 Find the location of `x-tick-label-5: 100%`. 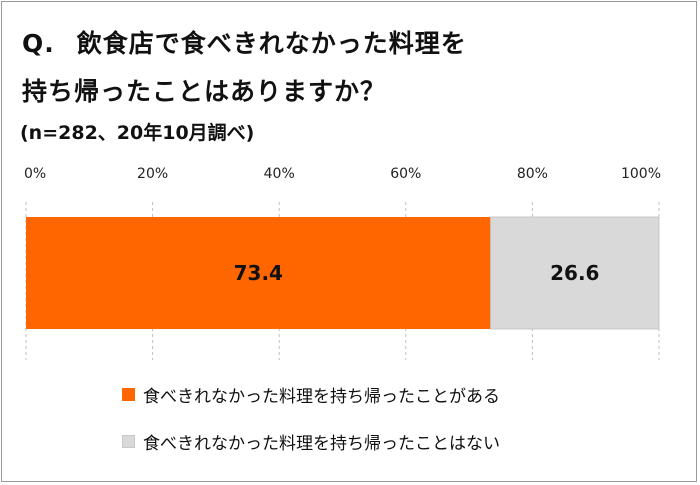

x-tick-label-5: 100% is located at coordinates (641, 174).